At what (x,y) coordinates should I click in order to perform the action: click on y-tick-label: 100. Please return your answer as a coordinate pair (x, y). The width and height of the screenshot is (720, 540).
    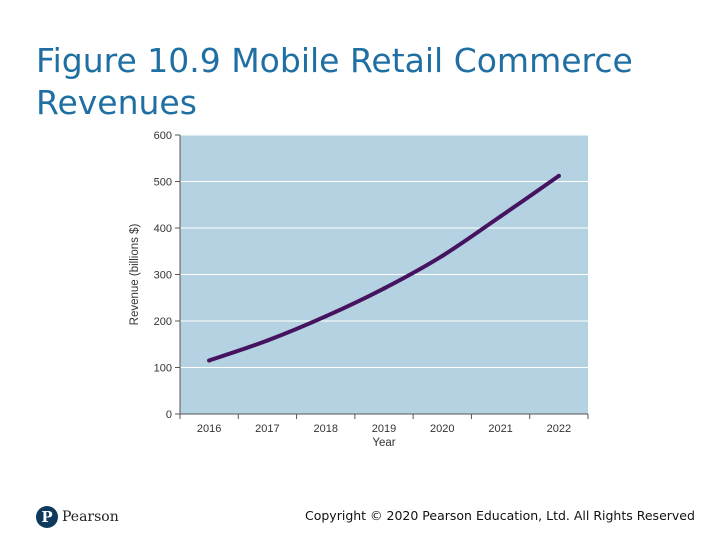
    Looking at the image, I should click on (163, 369).